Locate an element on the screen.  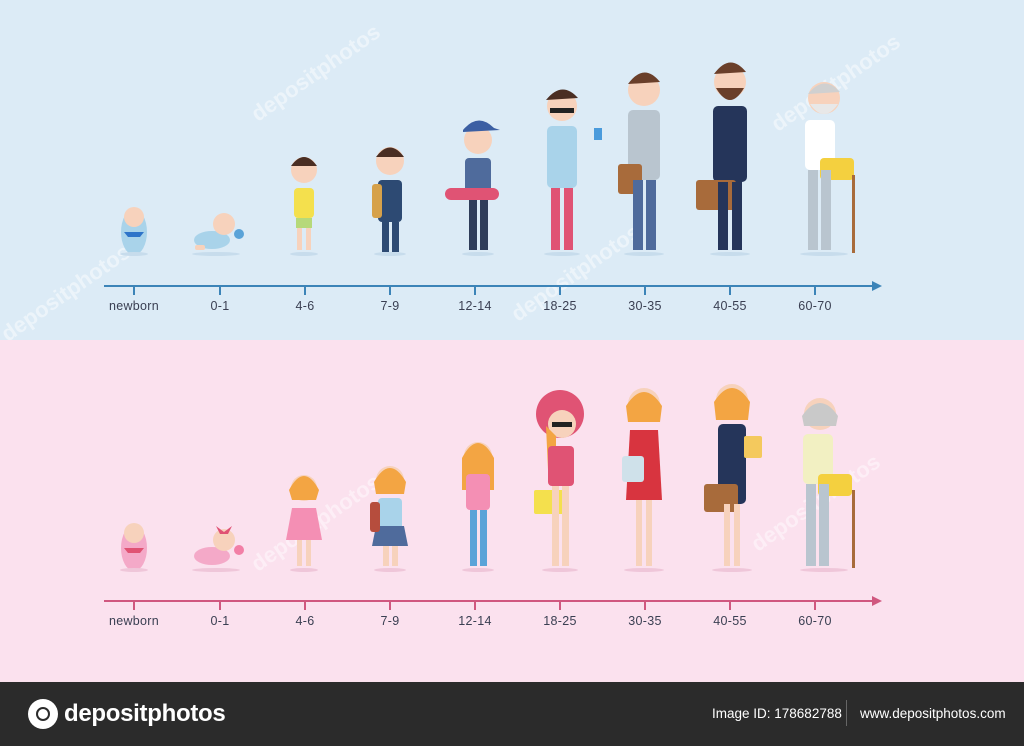
male-middle-aged-figure is located at coordinates (721, 156).